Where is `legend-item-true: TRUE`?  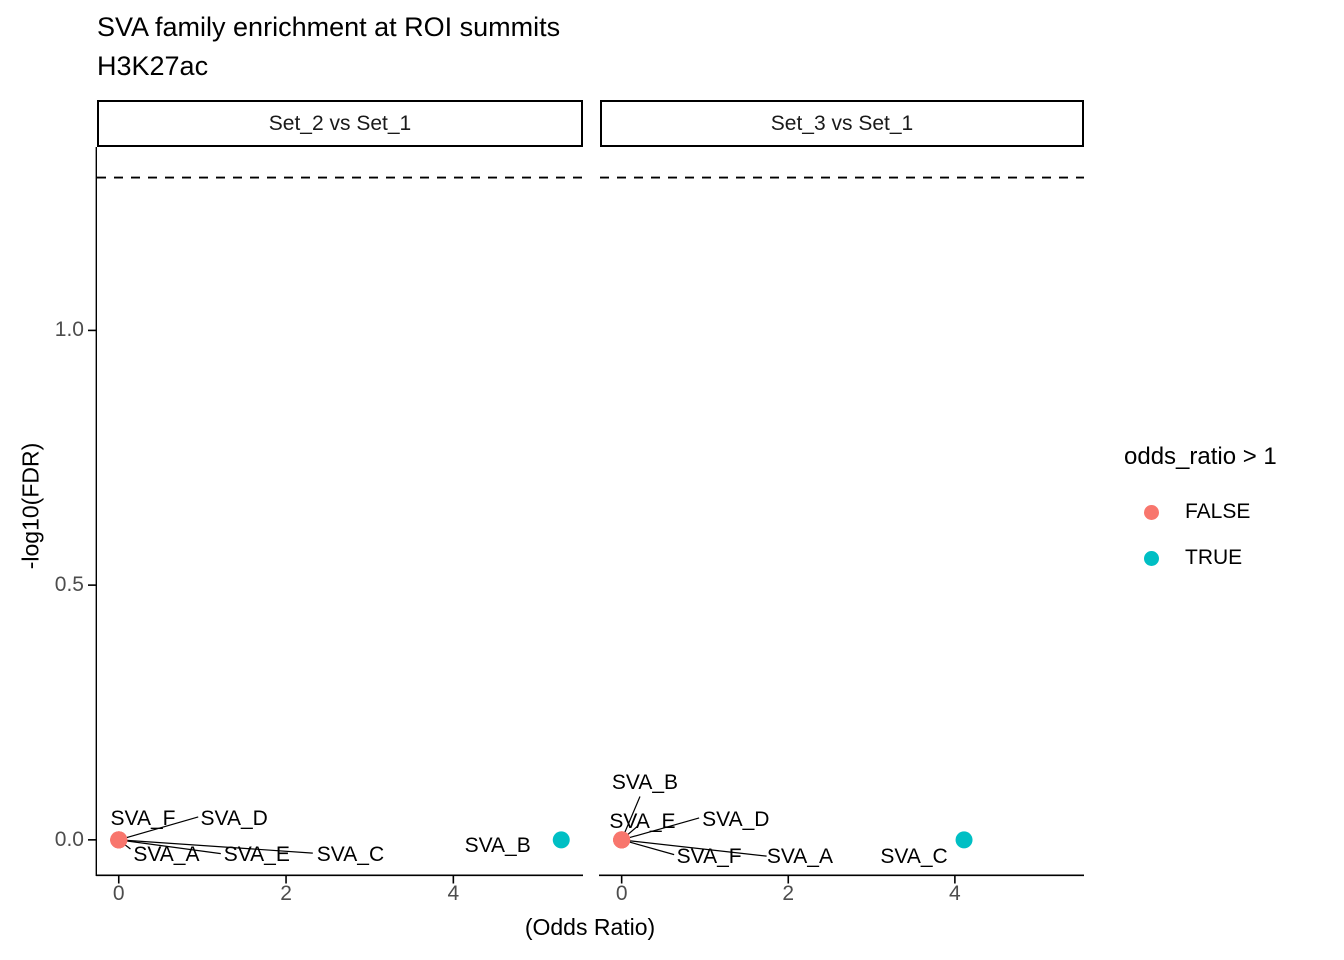
legend-item-true: TRUE is located at coordinates (1200, 558).